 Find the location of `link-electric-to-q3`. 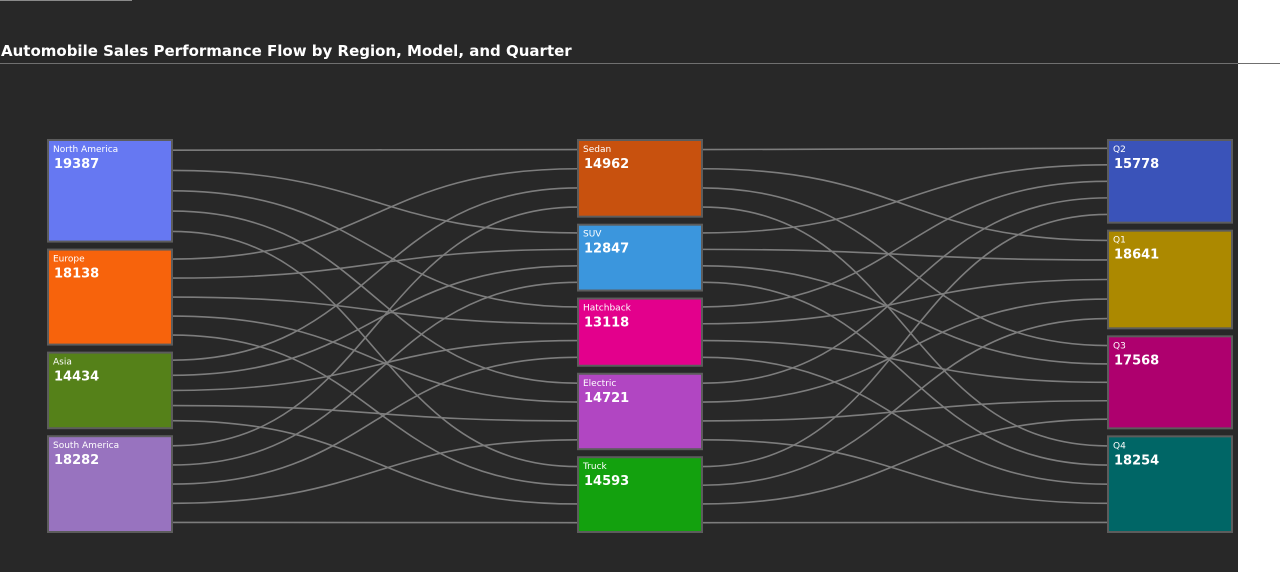

link-electric-to-q3 is located at coordinates (905, 410).